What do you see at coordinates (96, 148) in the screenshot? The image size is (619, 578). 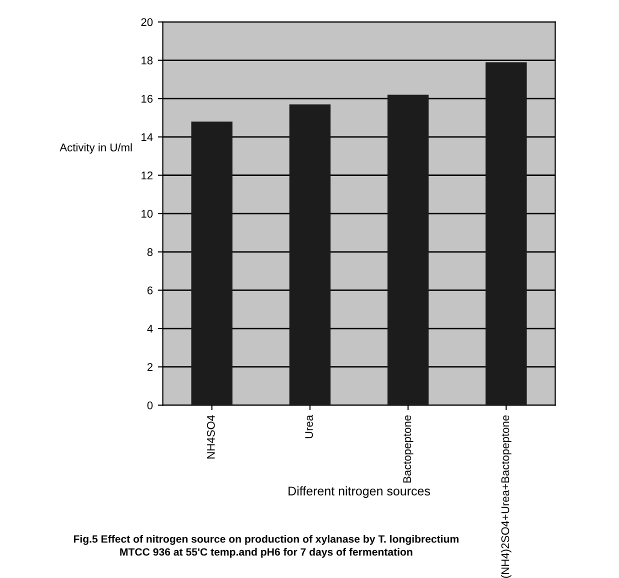 I see `y-axis-title: Activity in U/ml` at bounding box center [96, 148].